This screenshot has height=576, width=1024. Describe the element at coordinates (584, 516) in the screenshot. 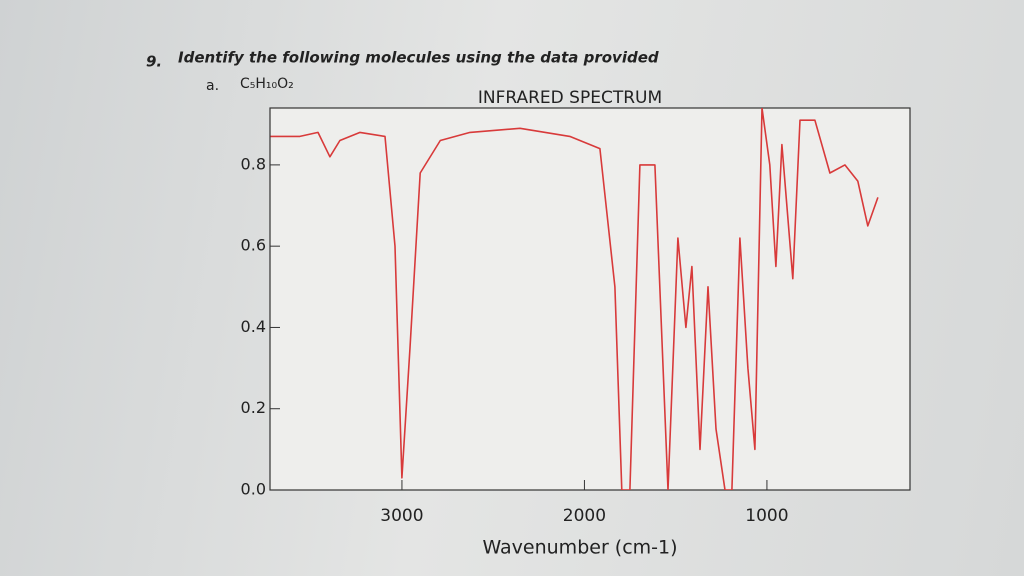

I see `x-tick-label: 2000` at that location.